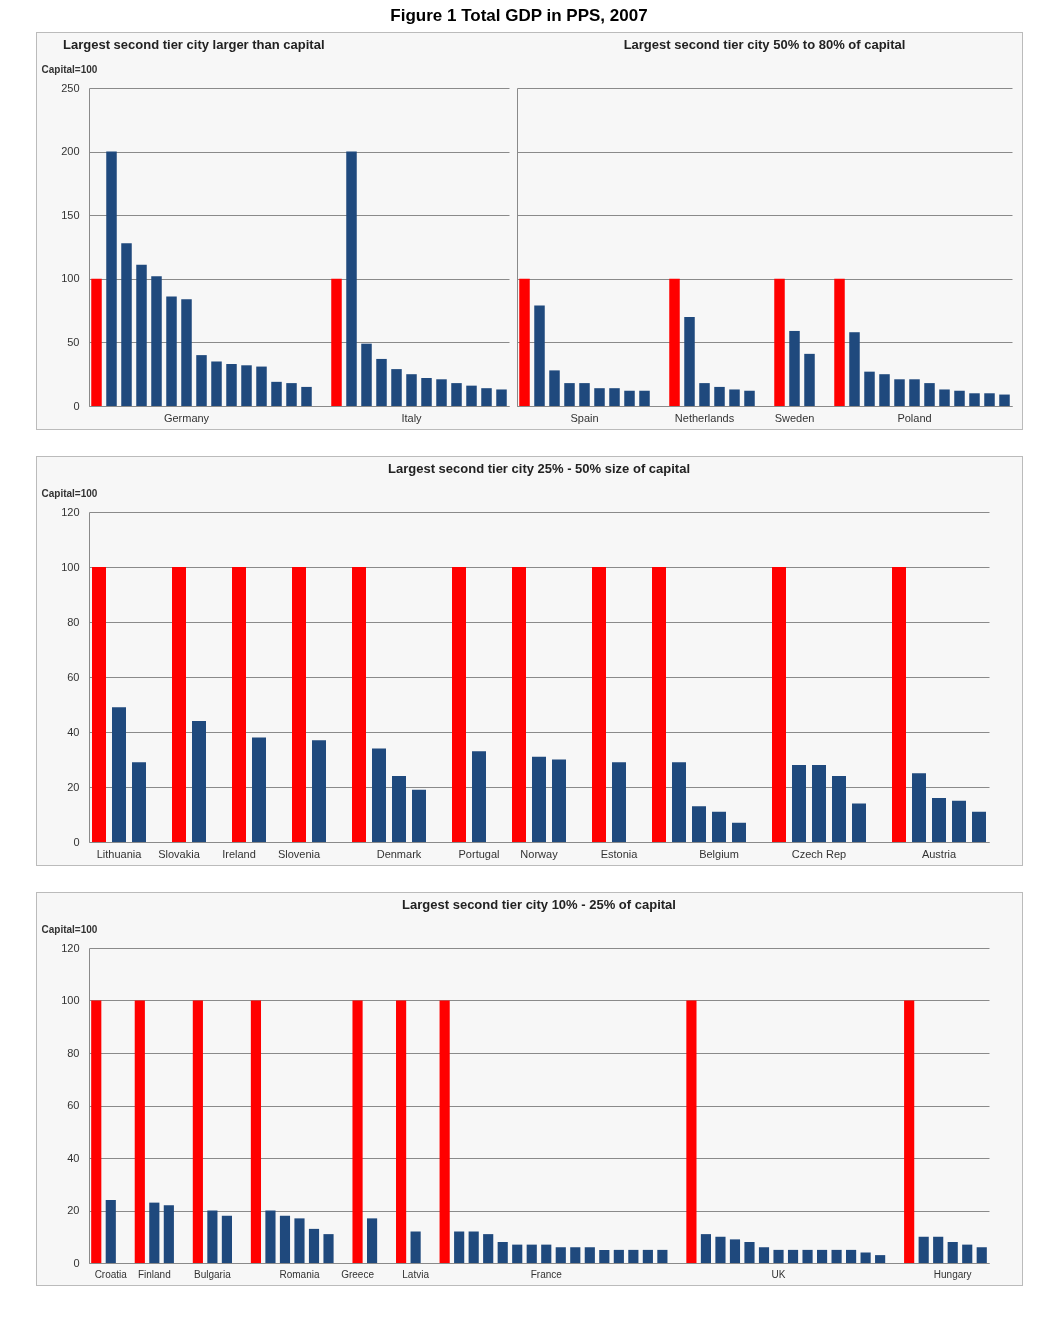  What do you see at coordinates (584, 417) in the screenshot?
I see `x-tick-label: Spain` at bounding box center [584, 417].